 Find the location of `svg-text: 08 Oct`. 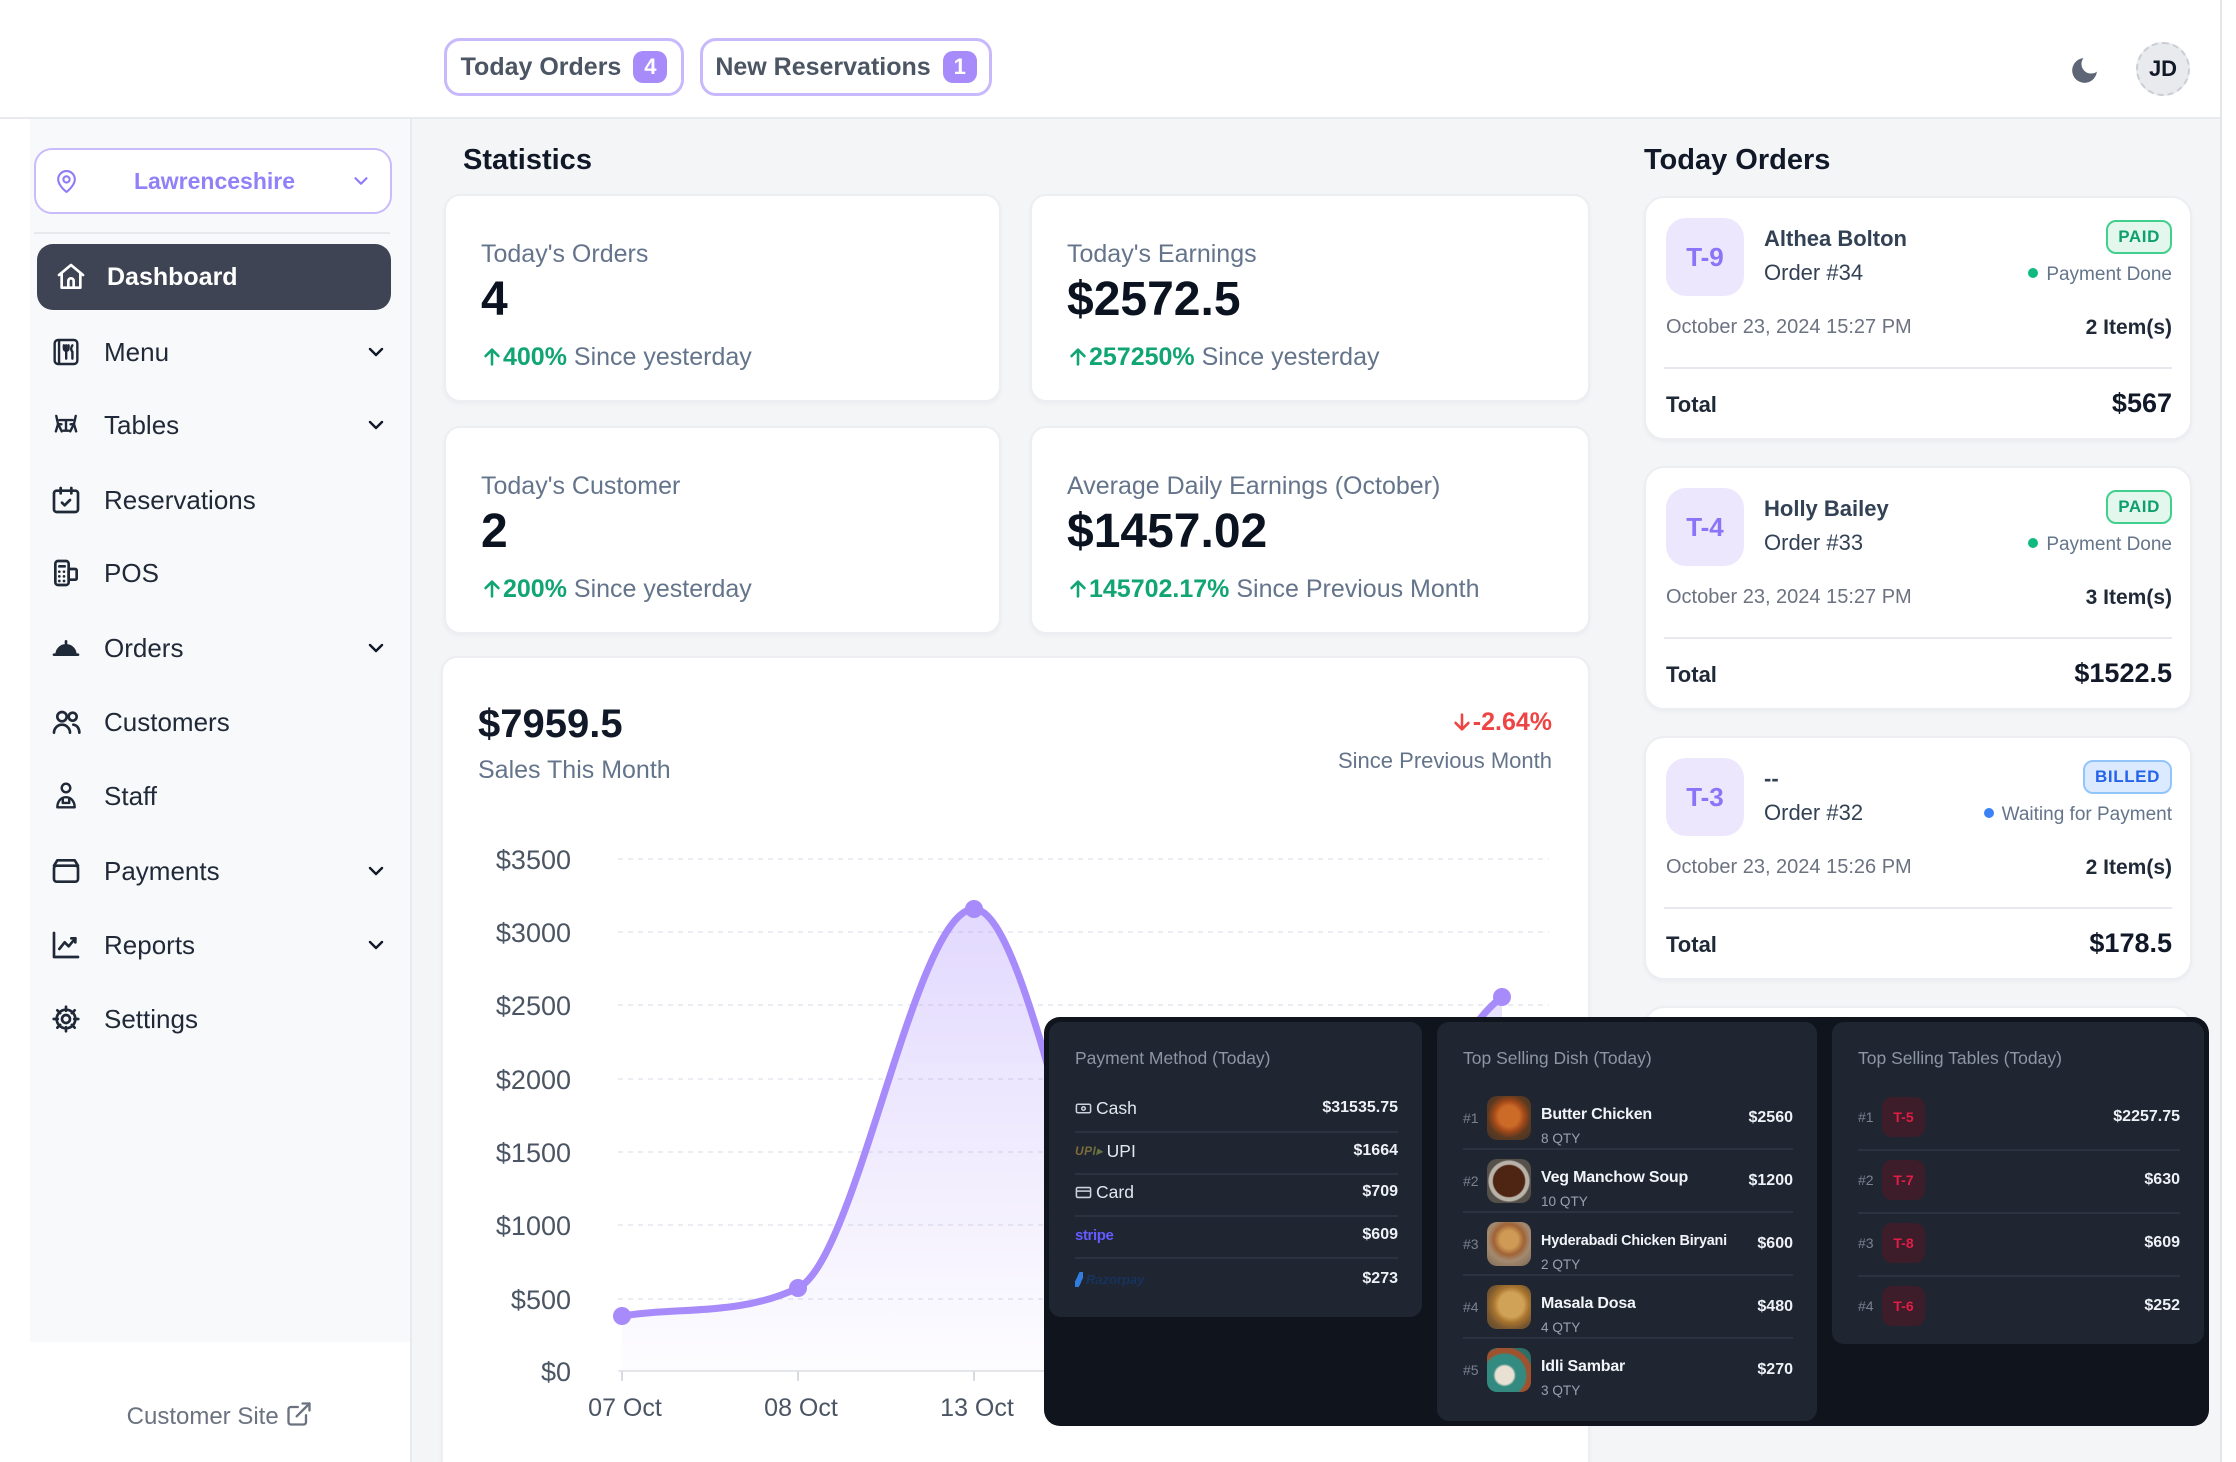

svg-text: 08 Oct is located at coordinates (801, 1408).